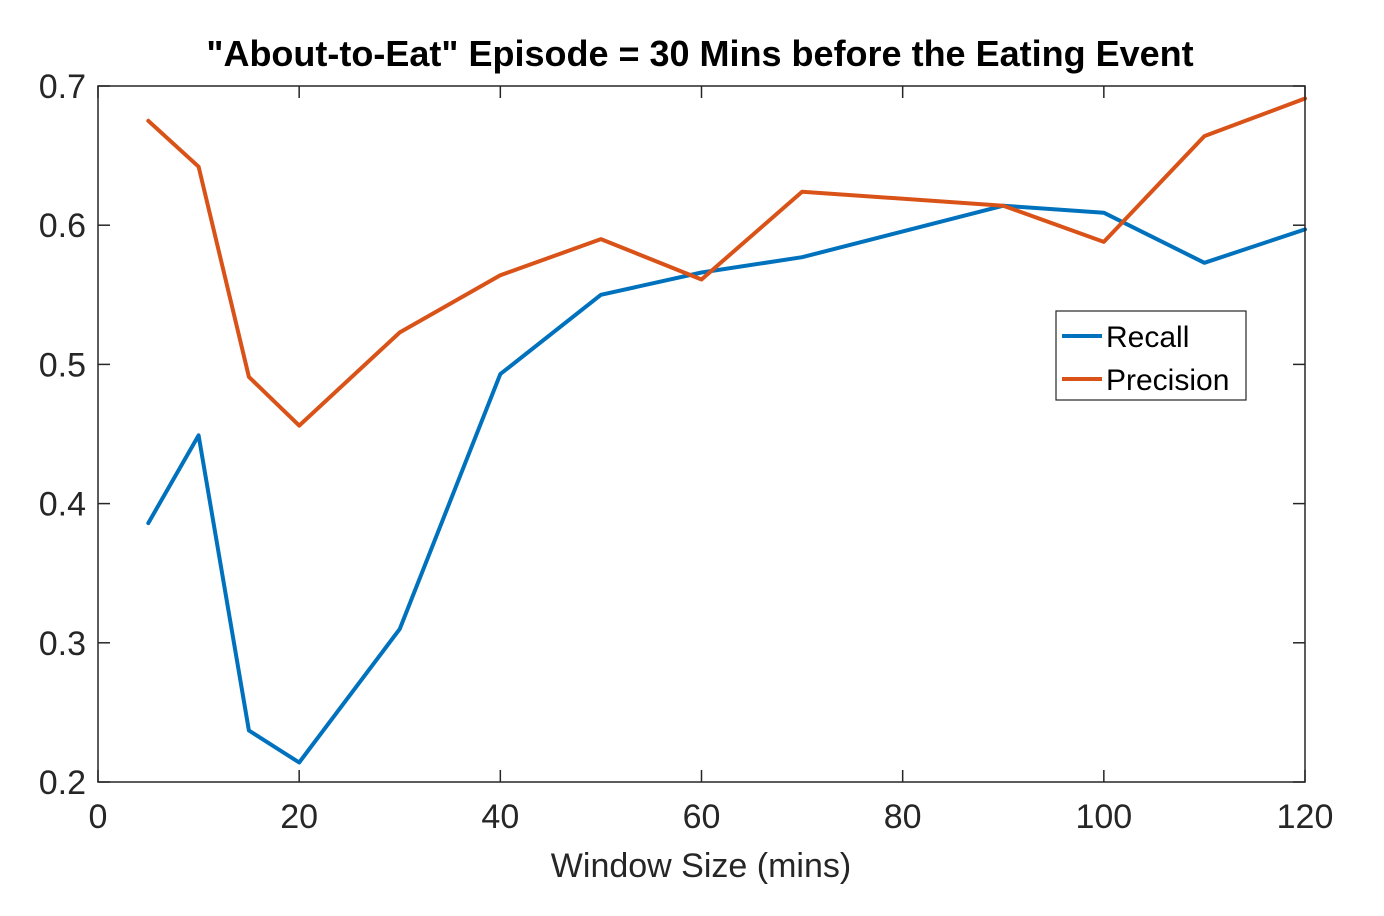 This screenshot has width=1384, height=916. I want to click on x-tick-label: 60, so click(702, 817).